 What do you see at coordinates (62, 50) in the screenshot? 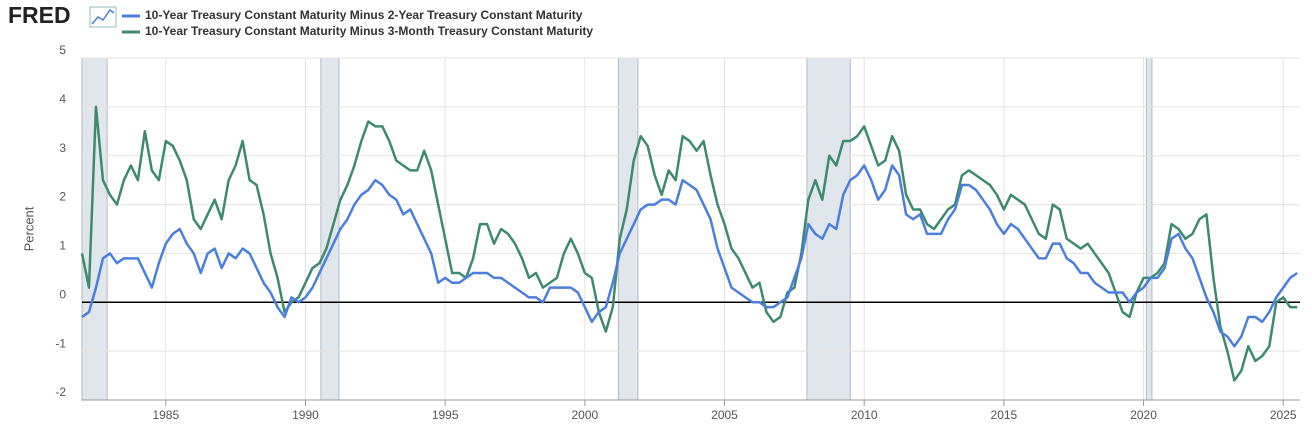
I see `y-tick-label: 5` at bounding box center [62, 50].